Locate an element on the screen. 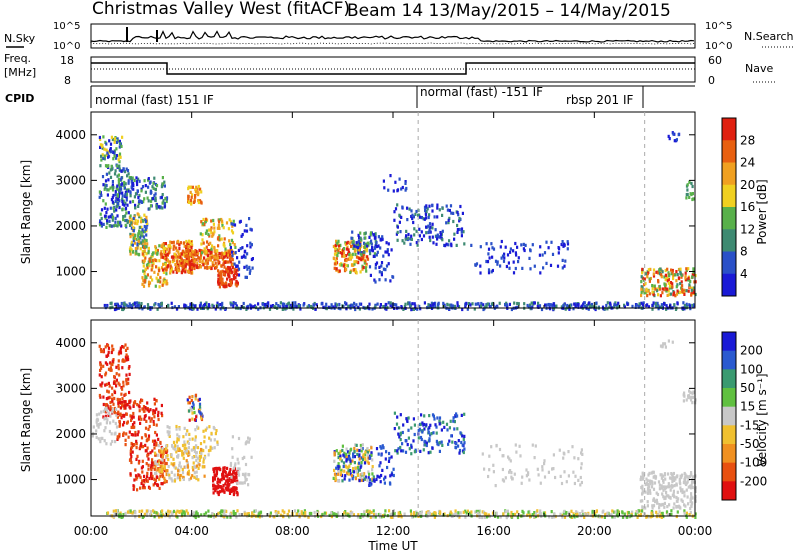 The height and width of the screenshot is (554, 800). colorbar-tick-label: -100 is located at coordinates (753, 463).